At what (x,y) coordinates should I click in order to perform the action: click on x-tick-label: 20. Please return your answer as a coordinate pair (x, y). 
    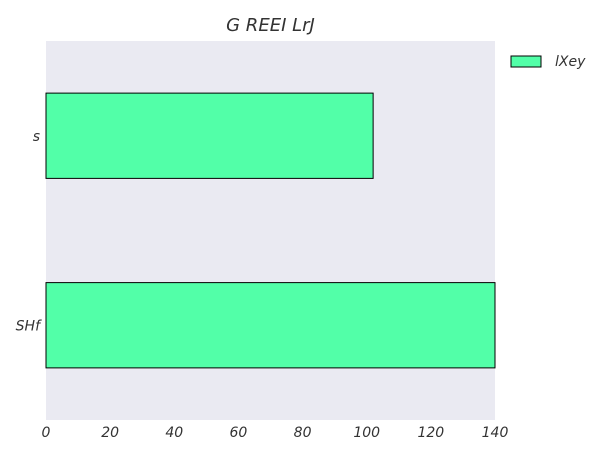
    Looking at the image, I should click on (110, 433).